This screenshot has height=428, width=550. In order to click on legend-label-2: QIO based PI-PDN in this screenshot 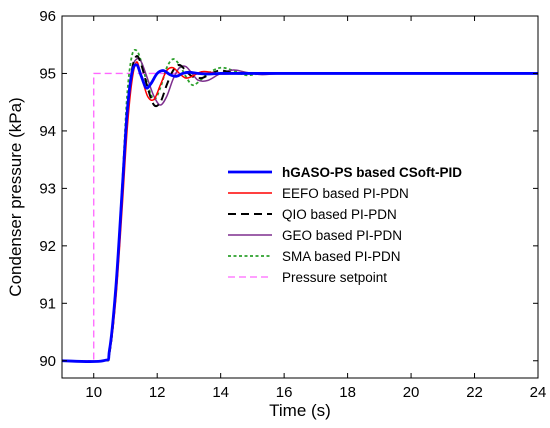, I will do `click(339, 214)`.